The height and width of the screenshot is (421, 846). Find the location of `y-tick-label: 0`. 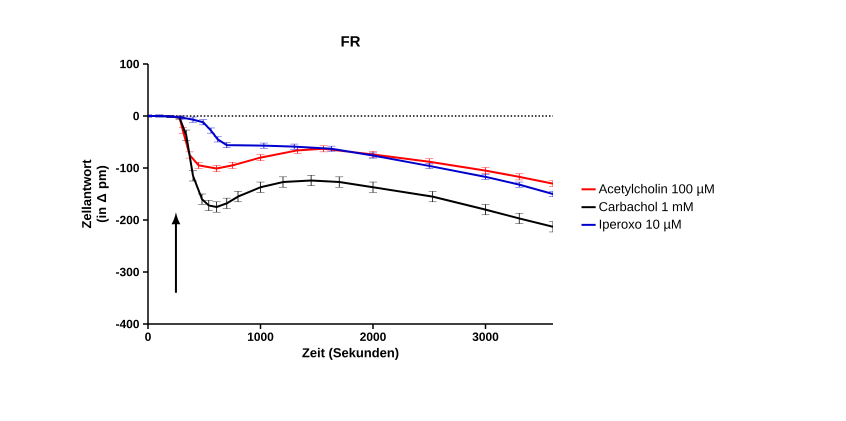

y-tick-label: 0 is located at coordinates (136, 116).